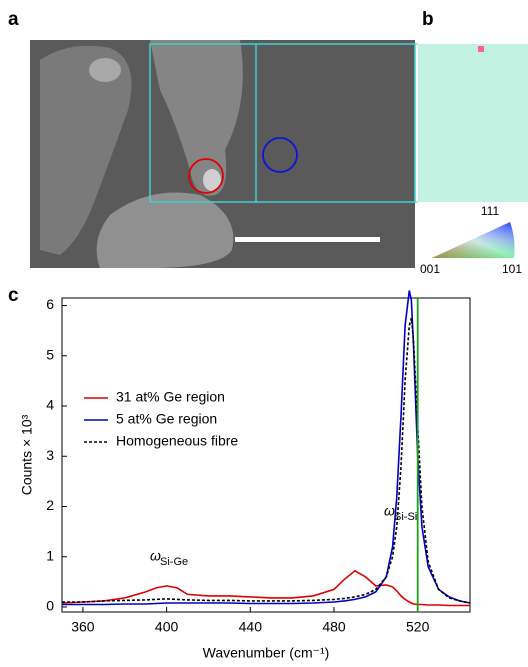  I want to click on ebsd-map, so click(473, 123).